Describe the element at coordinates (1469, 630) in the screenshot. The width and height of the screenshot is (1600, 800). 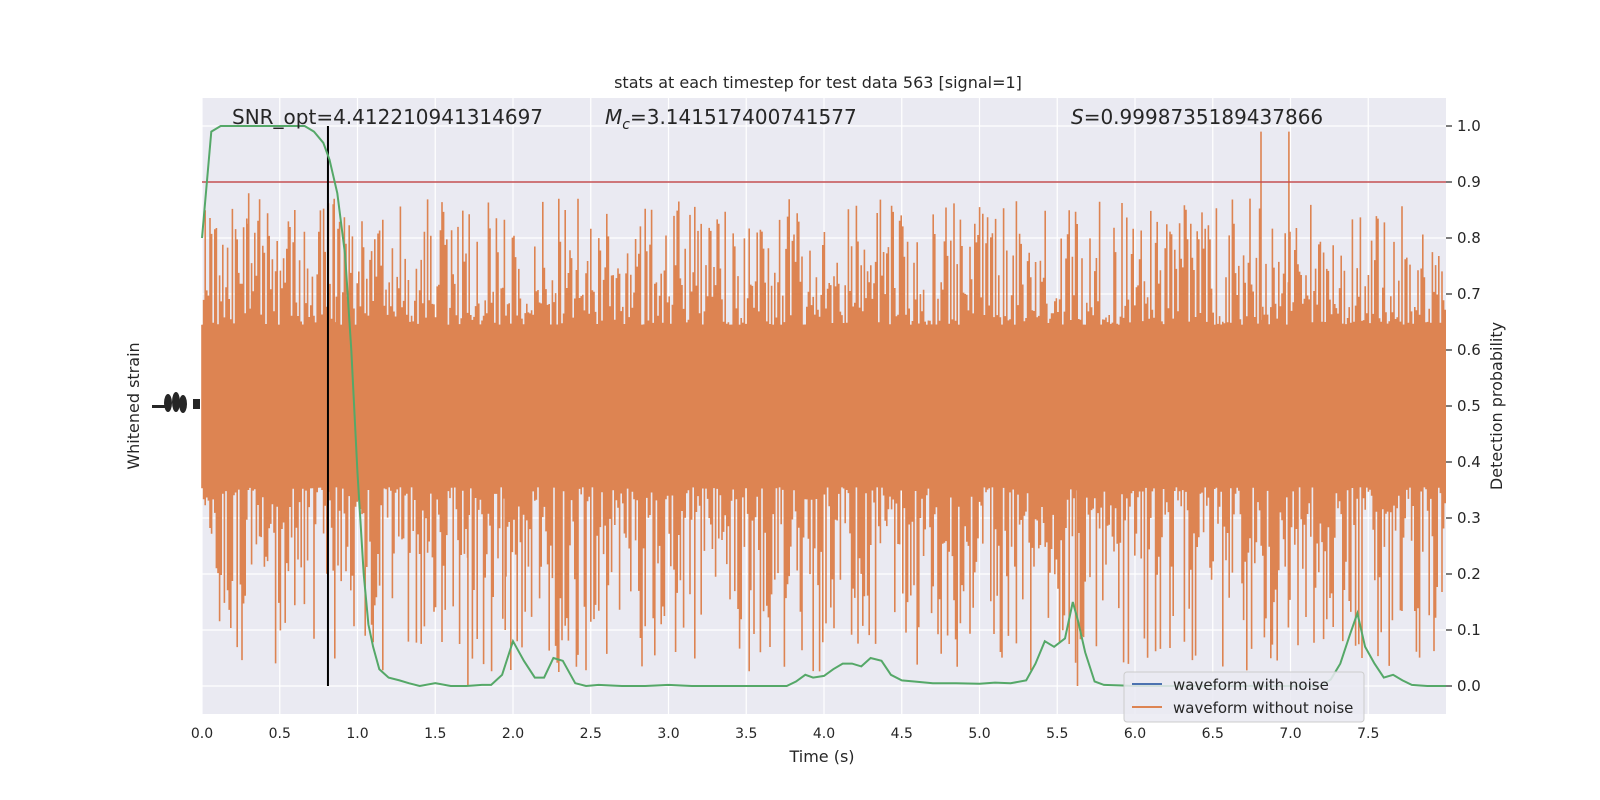
I see `right-tick-label: 0.1` at that location.